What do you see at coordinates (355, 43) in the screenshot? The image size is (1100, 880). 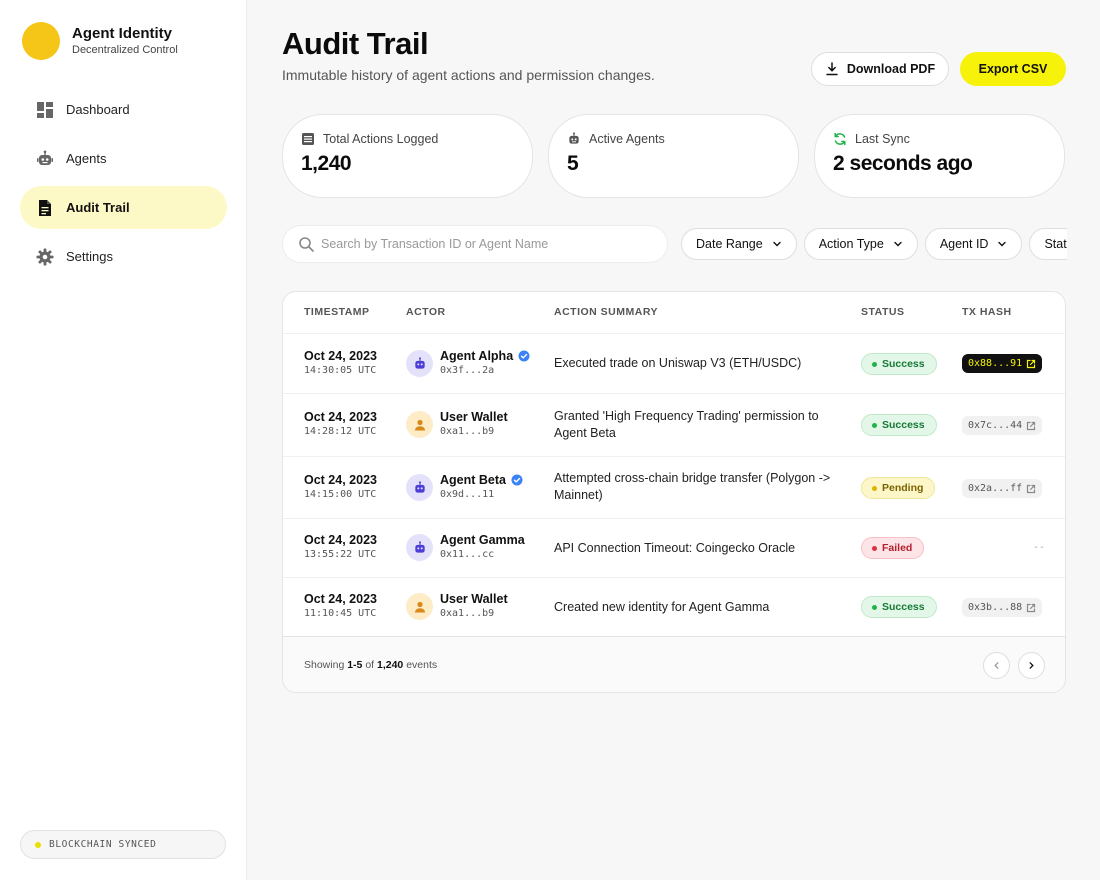 I see `page-title: Audit Trail` at bounding box center [355, 43].